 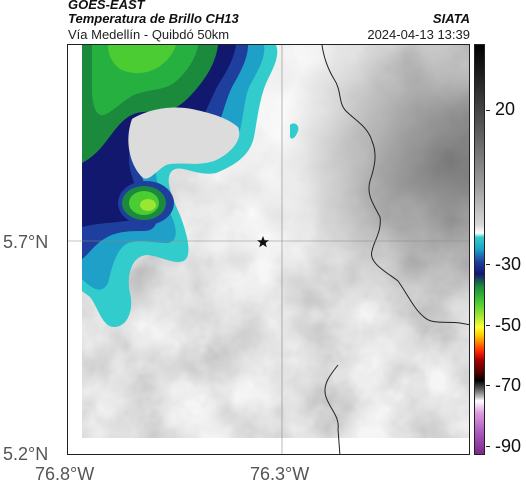 What do you see at coordinates (505, 109) in the screenshot?
I see `colorbar-label-20: 20` at bounding box center [505, 109].